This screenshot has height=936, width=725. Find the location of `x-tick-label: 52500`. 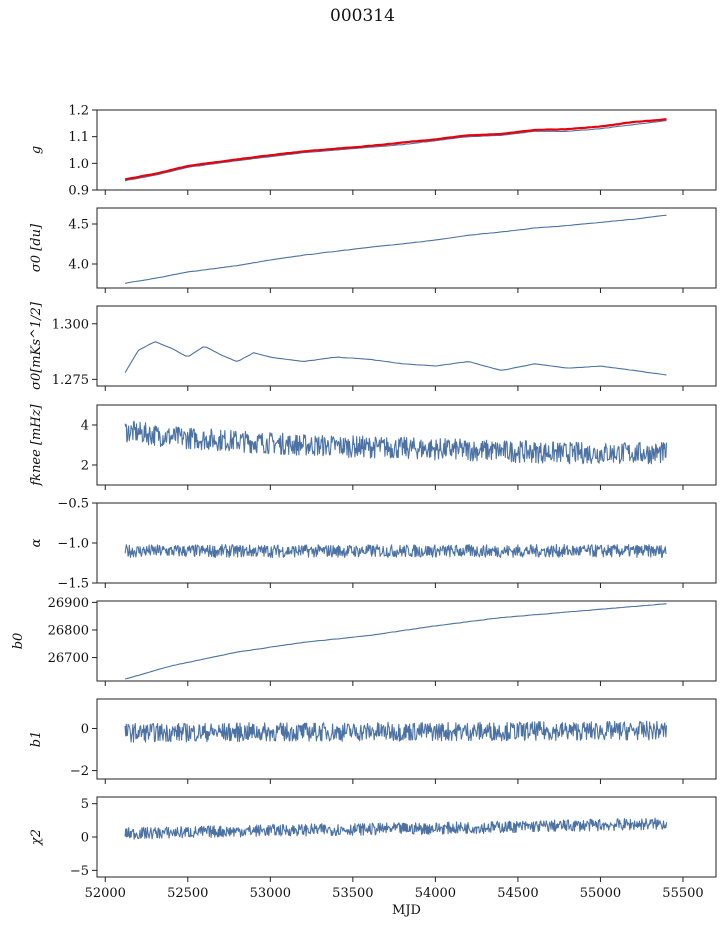

x-tick-label: 52500 is located at coordinates (187, 893).